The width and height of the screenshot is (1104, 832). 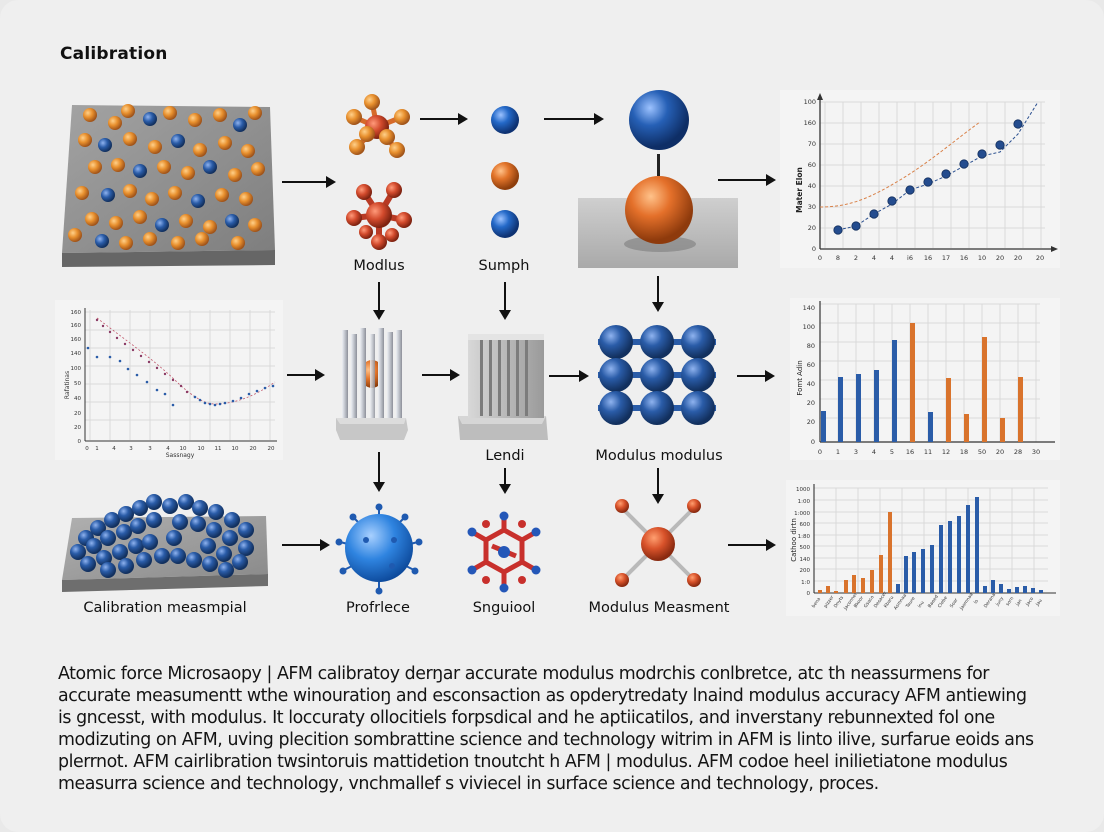 I want to click on svg-text: 1:000, so click(x=802, y=514).